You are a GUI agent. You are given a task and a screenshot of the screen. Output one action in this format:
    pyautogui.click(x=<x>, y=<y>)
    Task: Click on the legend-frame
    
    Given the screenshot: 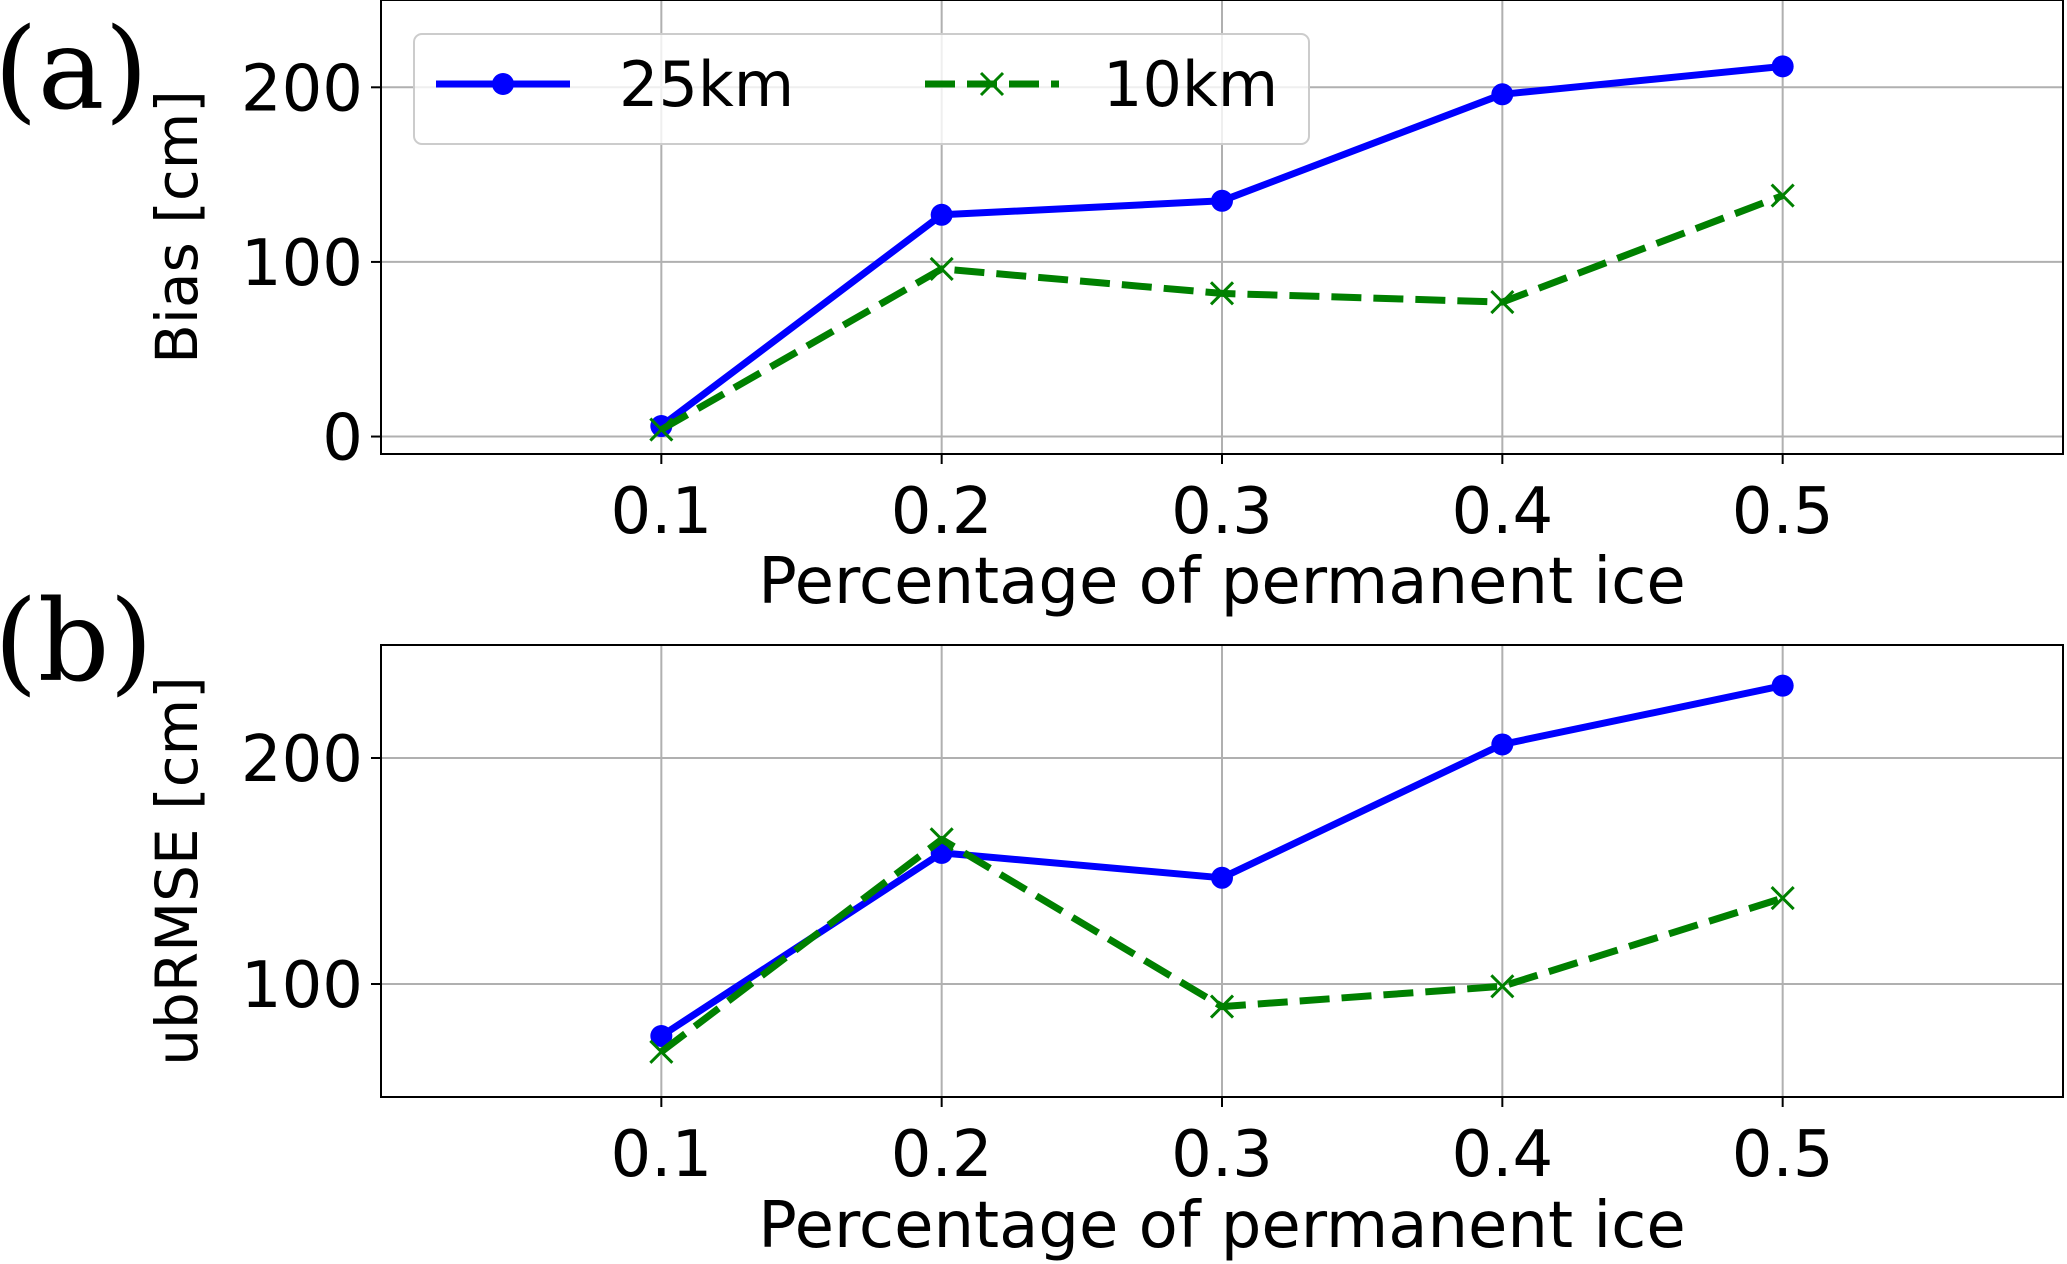 What is the action you would take?
    pyautogui.click(x=861, y=89)
    